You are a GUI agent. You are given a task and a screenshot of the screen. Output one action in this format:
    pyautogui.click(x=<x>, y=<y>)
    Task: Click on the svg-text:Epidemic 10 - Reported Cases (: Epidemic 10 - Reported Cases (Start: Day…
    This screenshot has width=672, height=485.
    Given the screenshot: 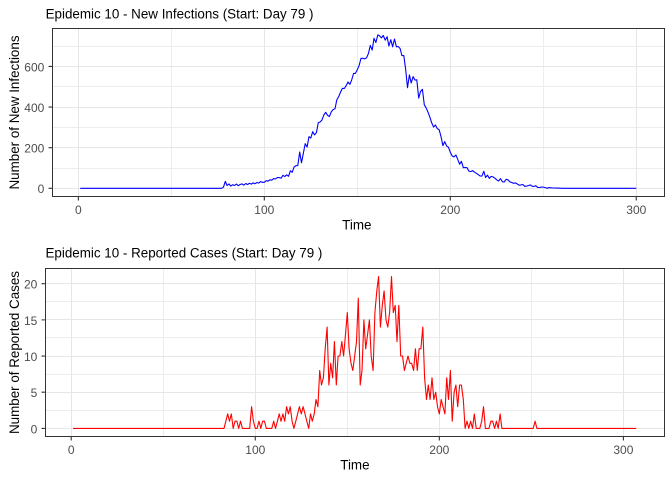 What is the action you would take?
    pyautogui.click(x=184, y=253)
    